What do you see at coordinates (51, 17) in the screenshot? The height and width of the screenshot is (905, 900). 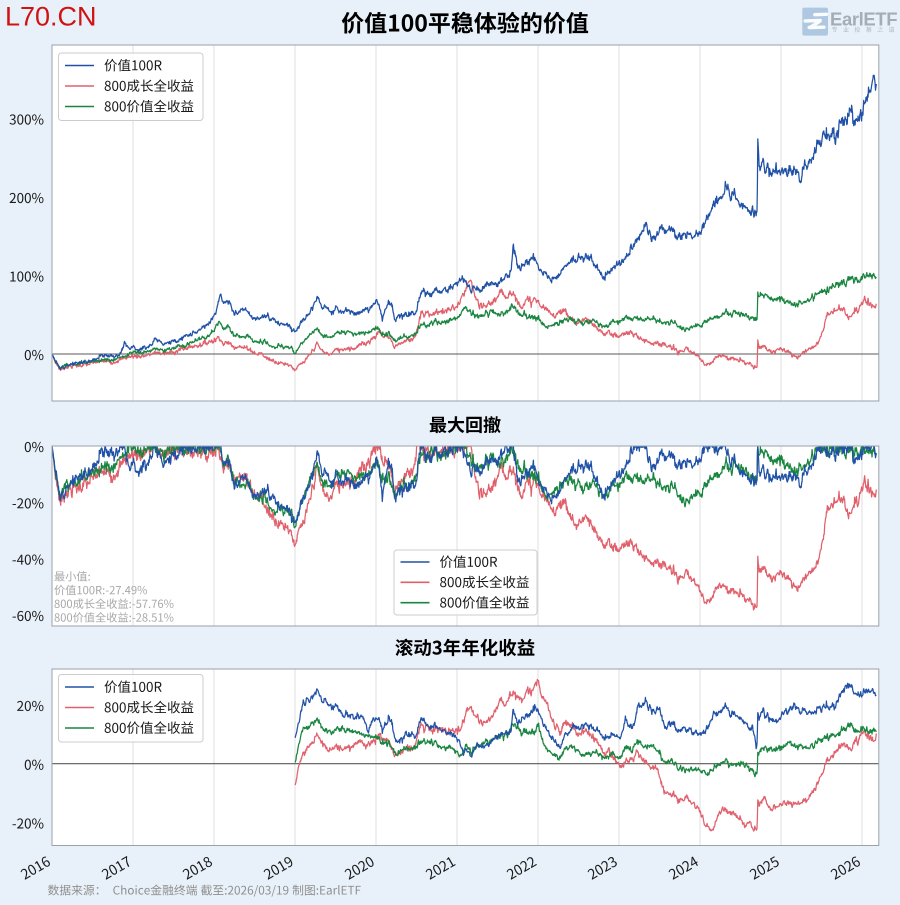 I see `svg-text: L70.CN` at bounding box center [51, 17].